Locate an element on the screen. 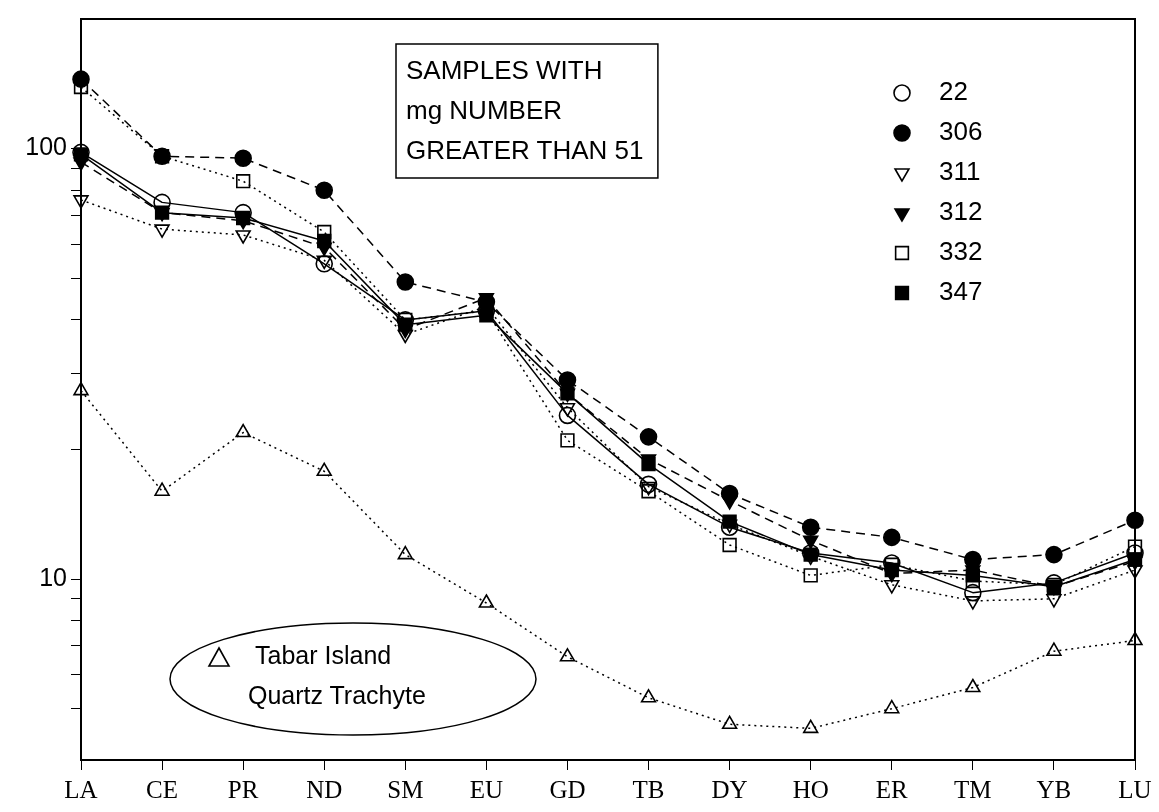  x-tick-label: LA is located at coordinates (81, 789).